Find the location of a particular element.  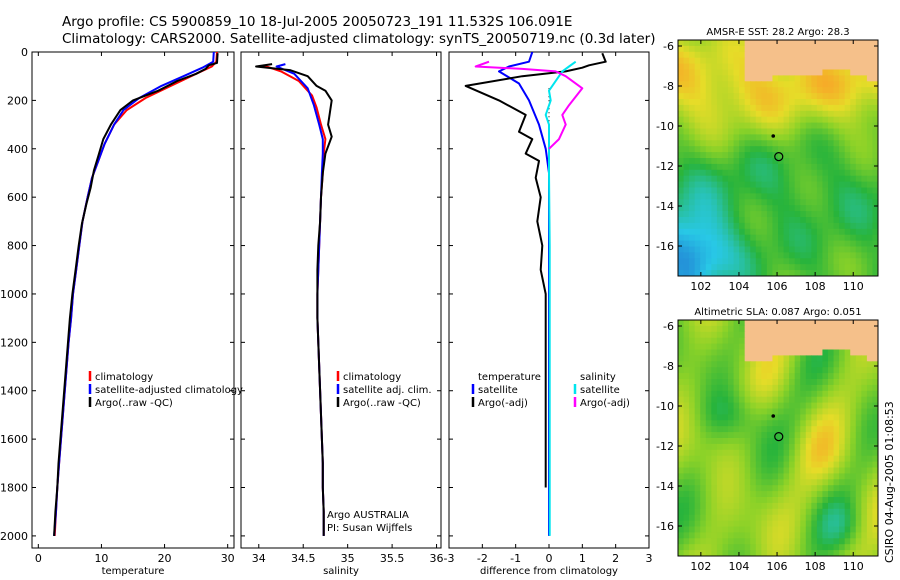

x-tick-label: -1 is located at coordinates (515, 558).